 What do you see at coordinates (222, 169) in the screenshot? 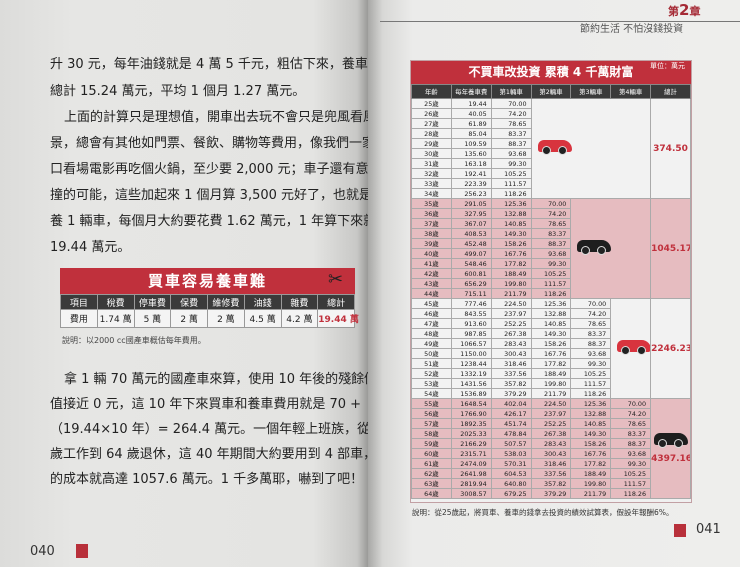
I see `text-line: 口看場電影再吃個火鍋，至少要 2,000 元；車子還有意外擦` at bounding box center [222, 169].